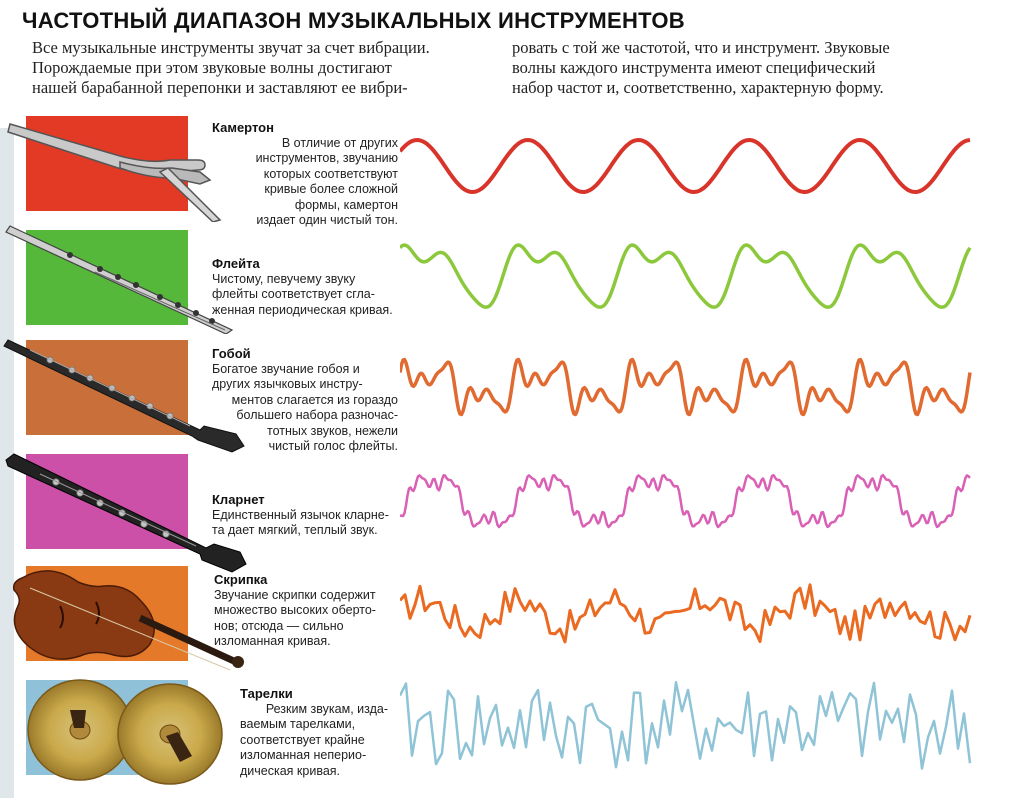 This screenshot has width=1010, height=799. What do you see at coordinates (302, 739) in the screenshot?
I see `description-line: соответствует крайне` at bounding box center [302, 739].